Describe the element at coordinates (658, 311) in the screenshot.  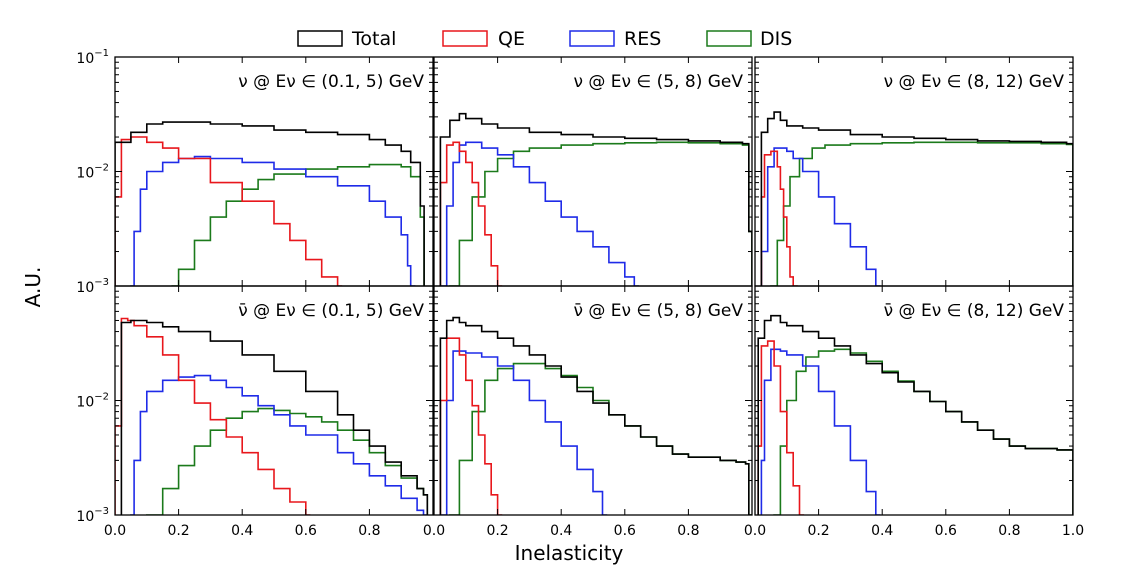
I see `panel-title: ν̄ @ Eν ∈ (5, 8) GeV` at that location.